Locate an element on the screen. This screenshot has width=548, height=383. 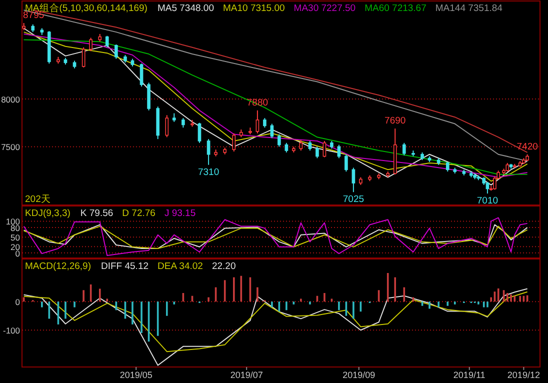
annotation: 7310 is located at coordinates (209, 172).